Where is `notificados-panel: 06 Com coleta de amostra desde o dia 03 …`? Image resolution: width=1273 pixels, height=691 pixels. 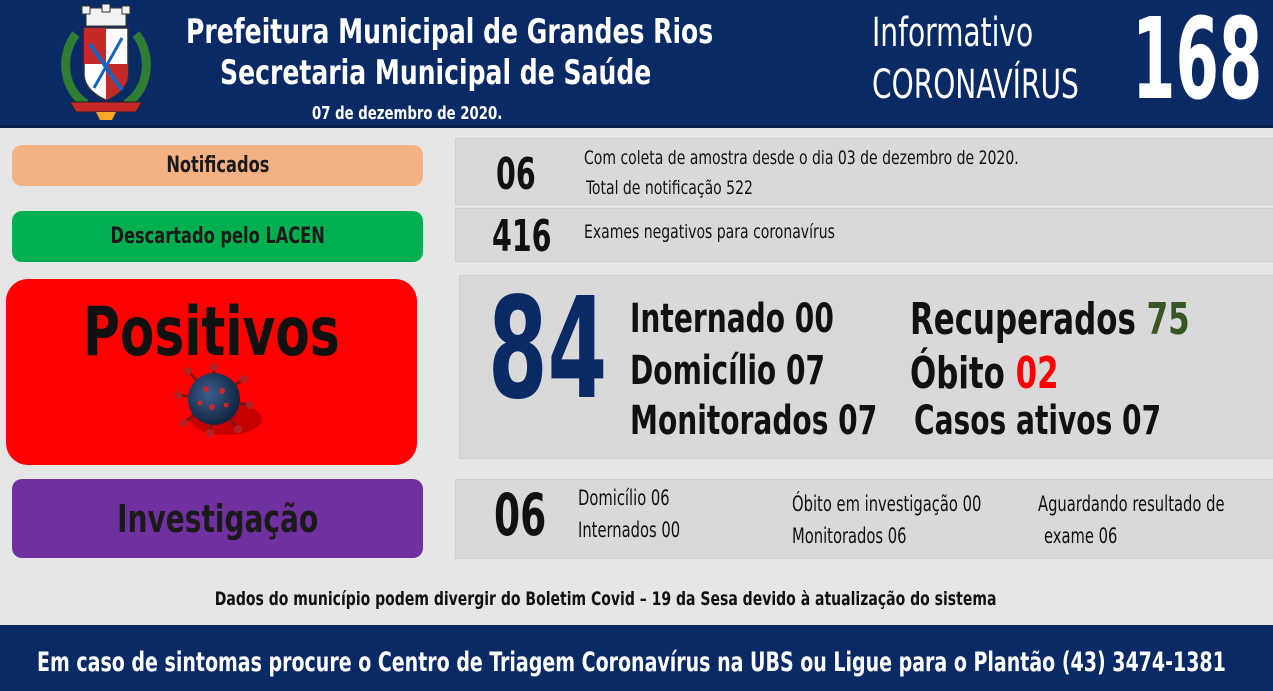 notificados-panel: 06 Com coleta de amostra desde o dia 03 … is located at coordinates (864, 171).